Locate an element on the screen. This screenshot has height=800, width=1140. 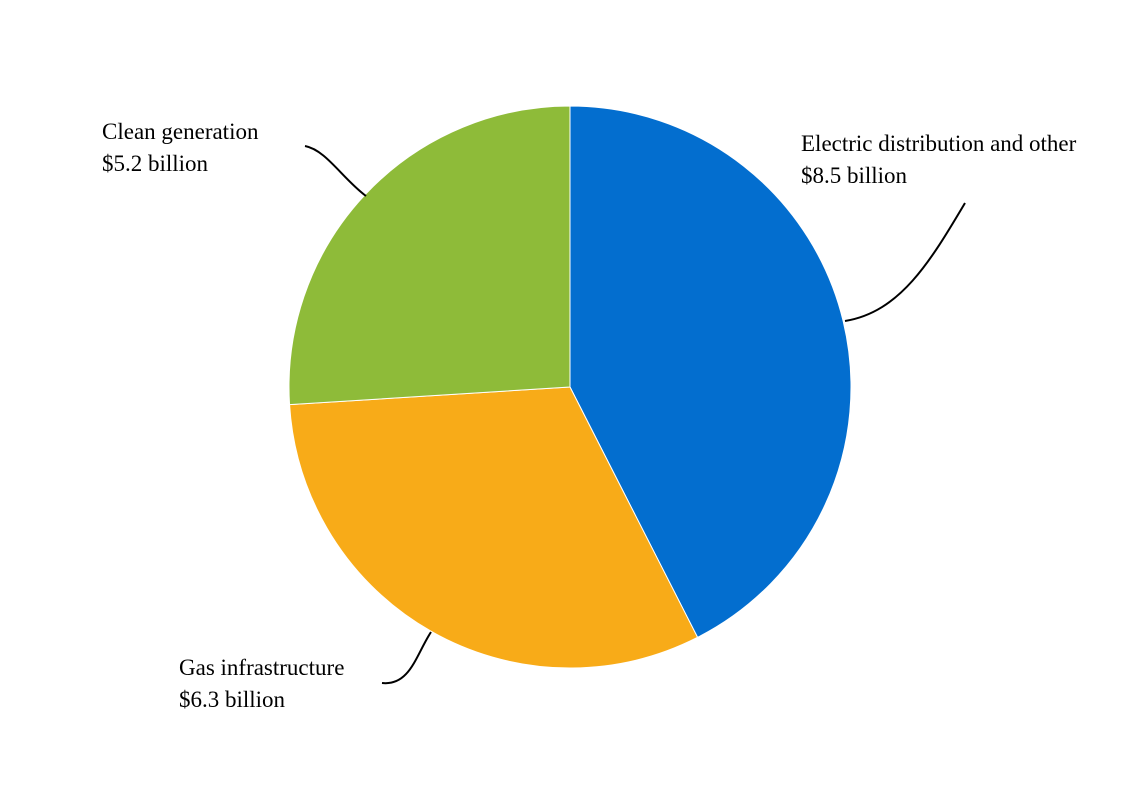
slice-value: $8.5 billion is located at coordinates (854, 175).